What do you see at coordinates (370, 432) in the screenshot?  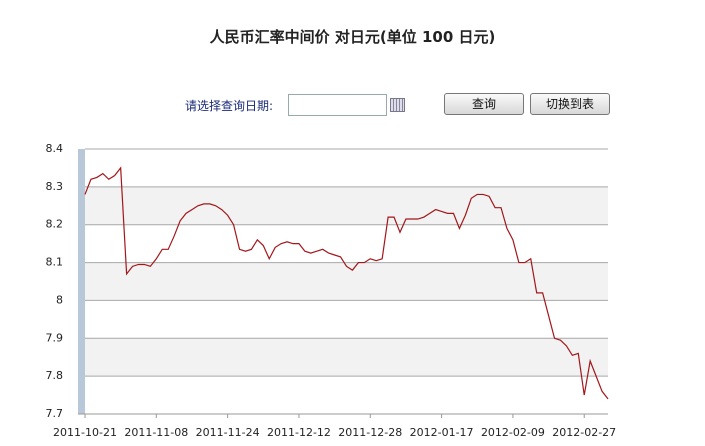 I see `x-tick-label: 2011-12-28` at bounding box center [370, 432].